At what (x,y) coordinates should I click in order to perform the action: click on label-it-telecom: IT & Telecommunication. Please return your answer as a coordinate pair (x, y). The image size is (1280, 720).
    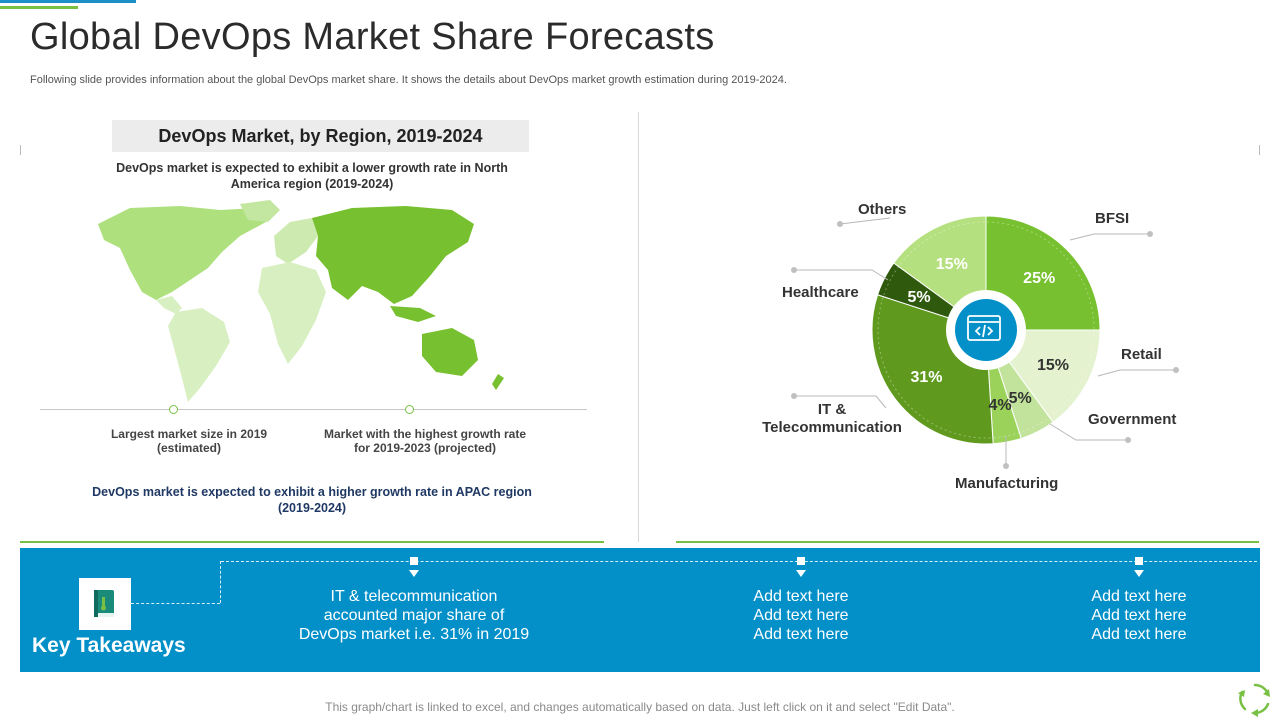
    Looking at the image, I should click on (832, 418).